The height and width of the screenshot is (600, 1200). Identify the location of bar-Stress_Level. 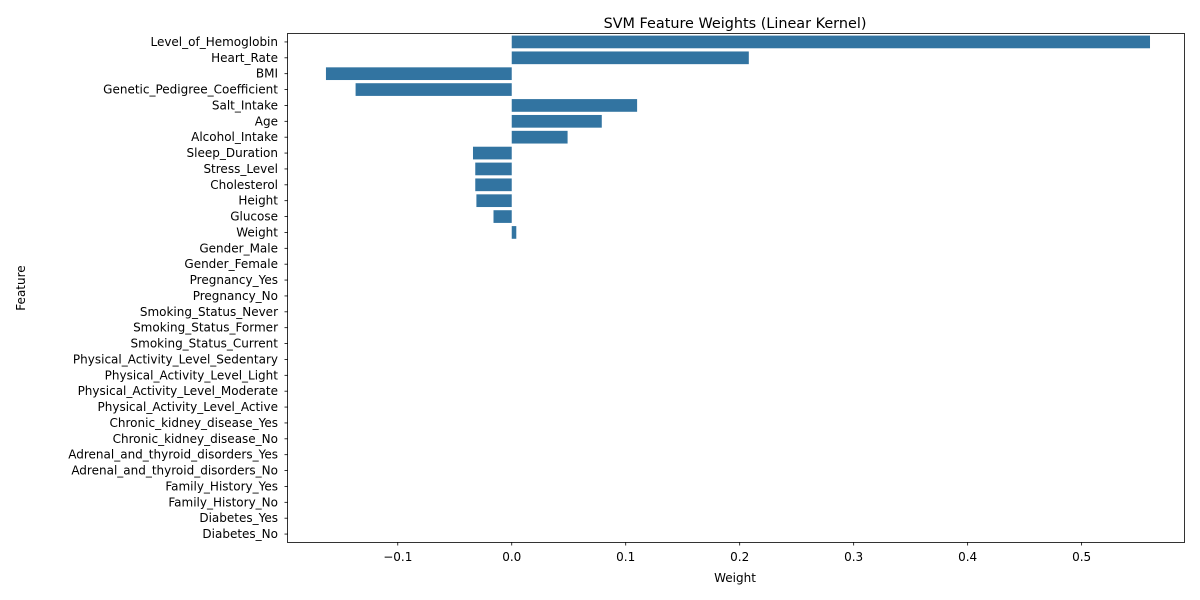
(493, 169).